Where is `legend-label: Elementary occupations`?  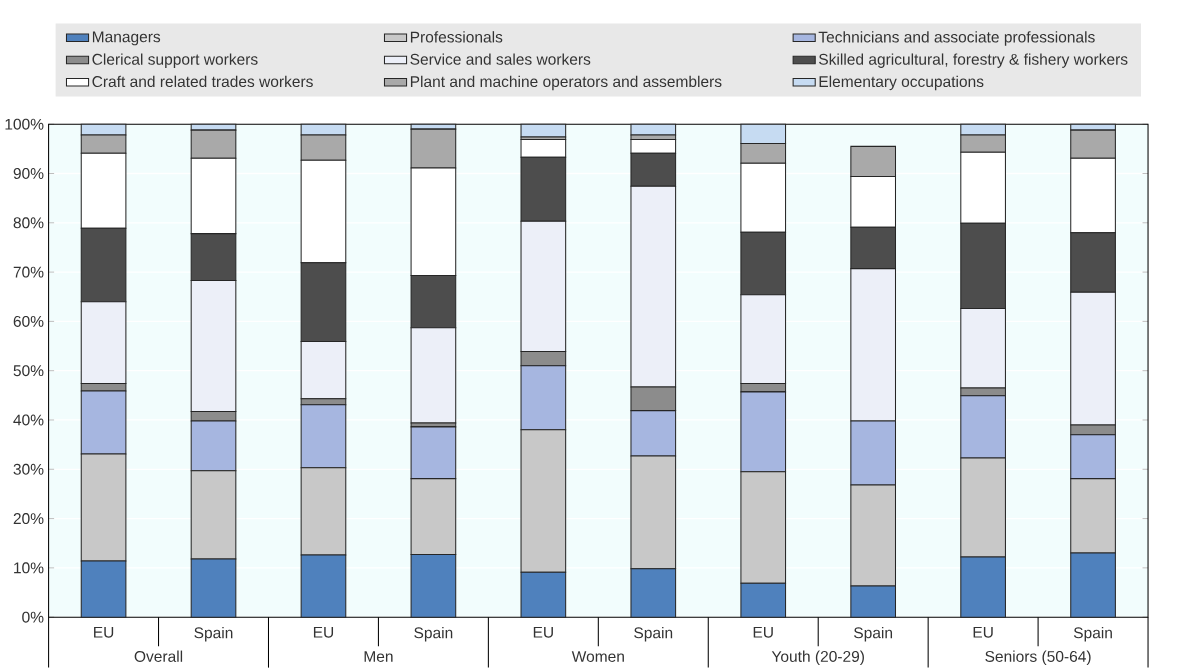 legend-label: Elementary occupations is located at coordinates (901, 83).